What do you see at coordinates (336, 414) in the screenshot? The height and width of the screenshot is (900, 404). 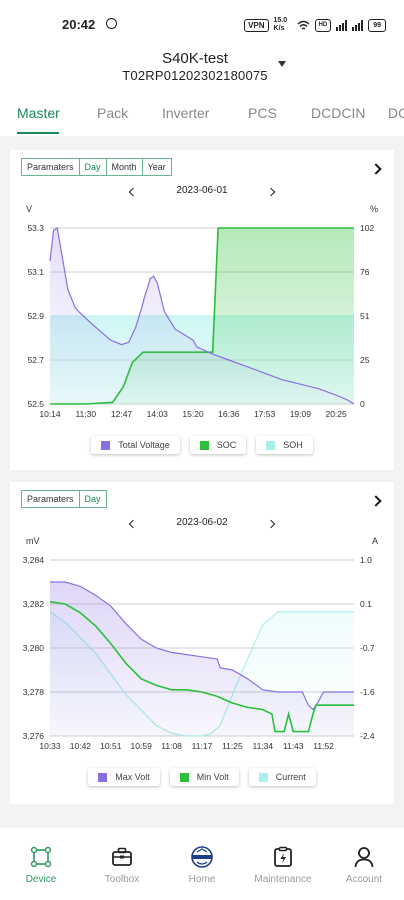 I see `x-tick-label: 20:25` at bounding box center [336, 414].